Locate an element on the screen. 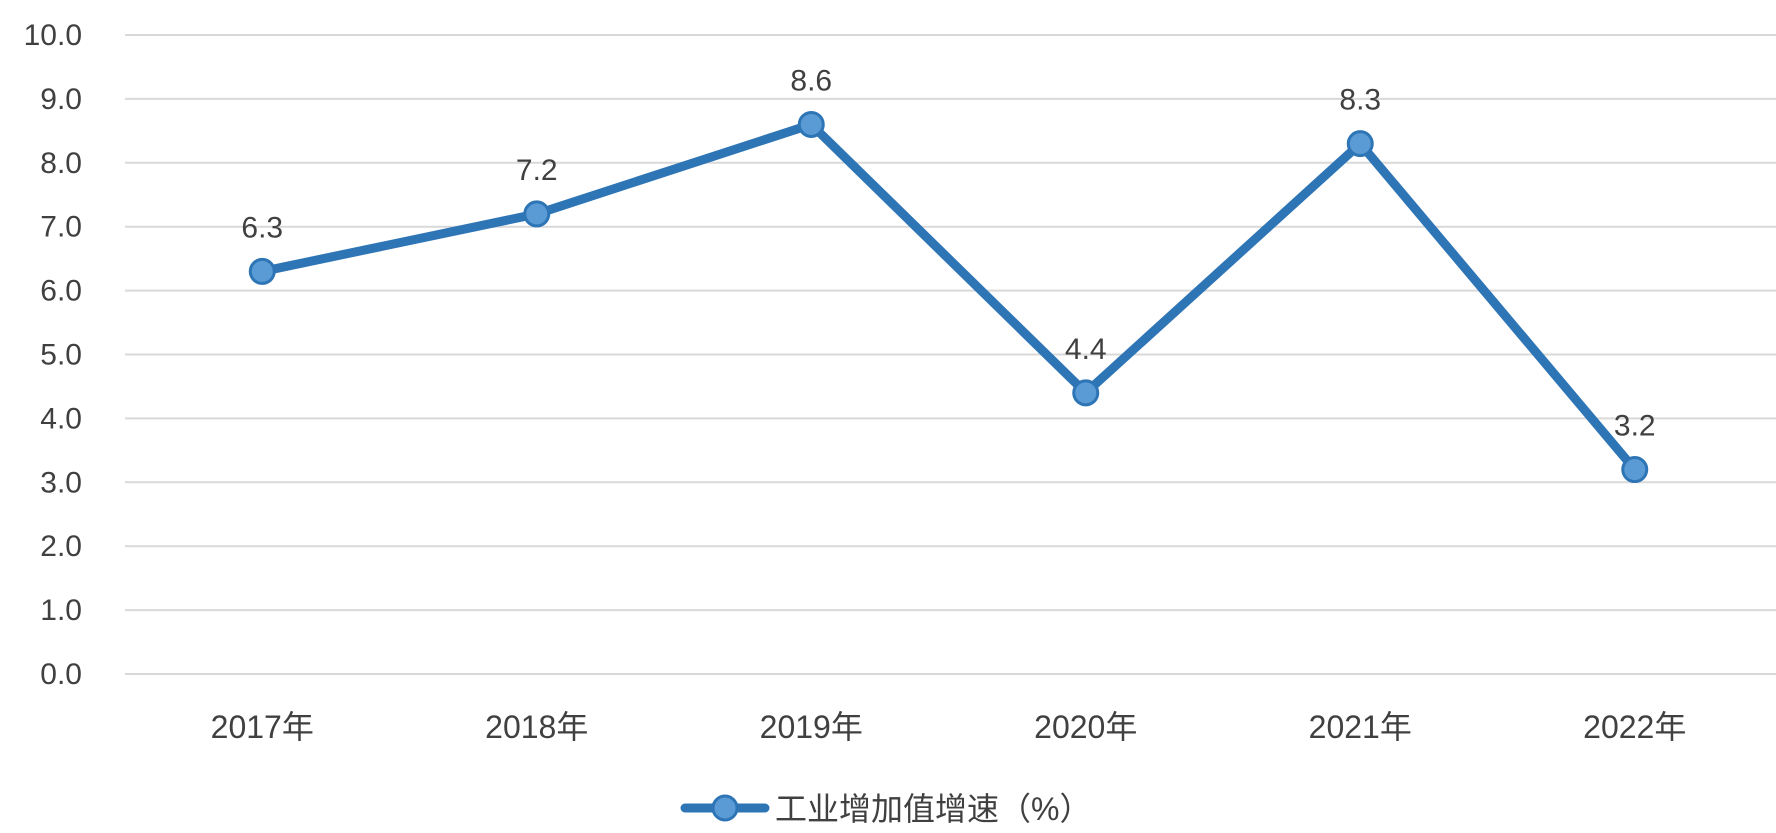 This screenshot has width=1776, height=833. y-tick-label: 7.0 is located at coordinates (61, 227).